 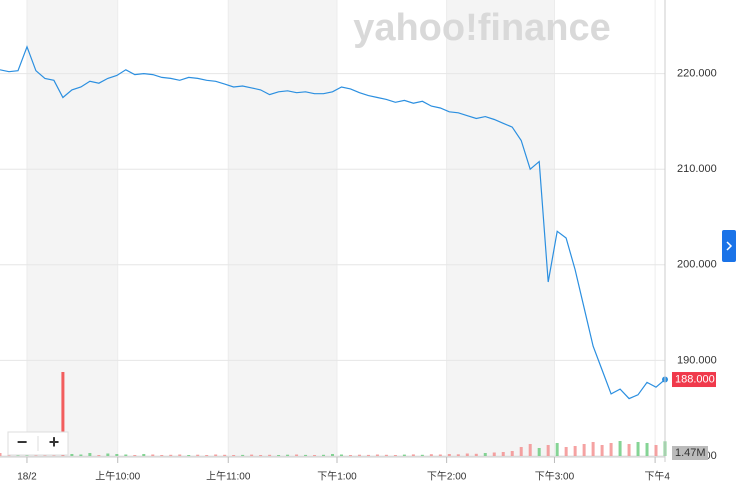 I want to click on watermark: yahoo!finance, so click(x=482, y=28).